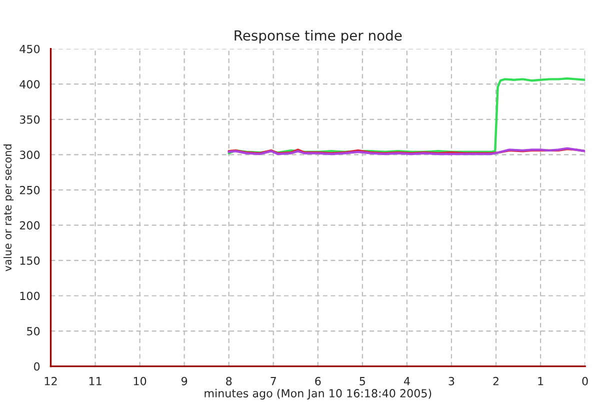 The width and height of the screenshot is (597, 407). Describe the element at coordinates (30, 84) in the screenshot. I see `y-tick-label: 400` at that location.